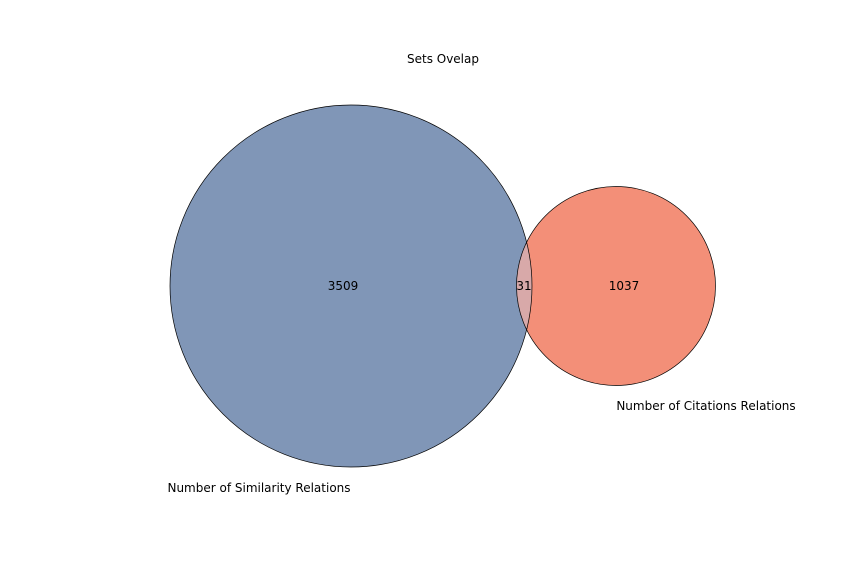 Image resolution: width=864 pixels, height=580 pixels. I want to click on set-a-label: Number of Similarity Relations, so click(258, 488).